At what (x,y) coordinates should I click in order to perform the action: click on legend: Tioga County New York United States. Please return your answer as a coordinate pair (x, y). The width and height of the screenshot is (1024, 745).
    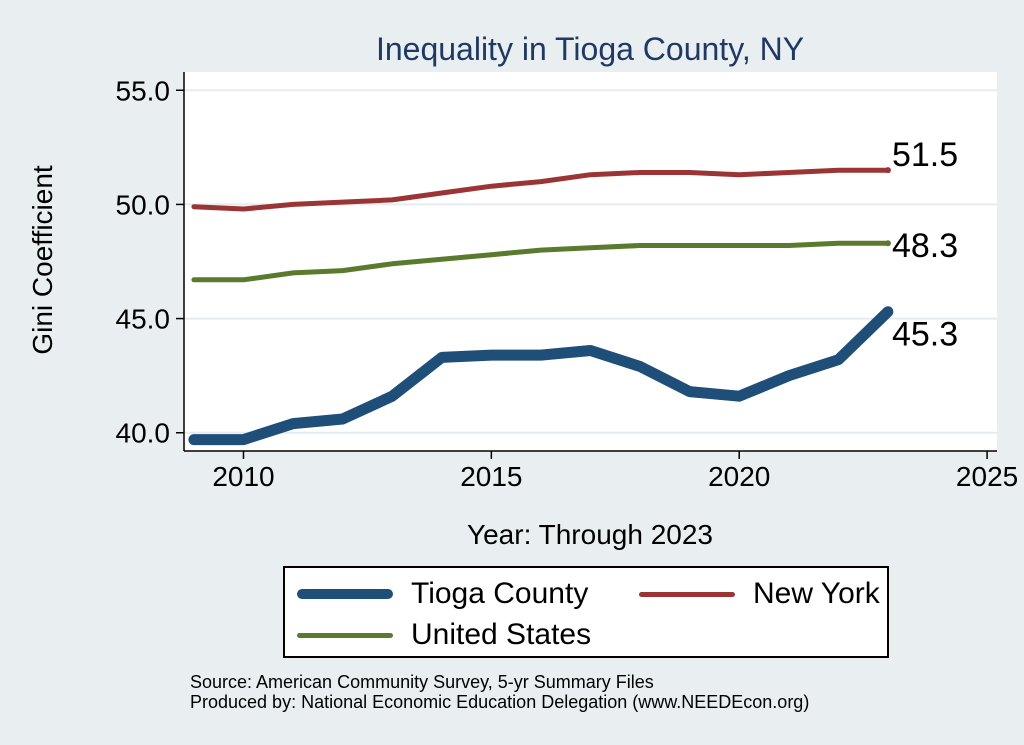
    Looking at the image, I should click on (586, 612).